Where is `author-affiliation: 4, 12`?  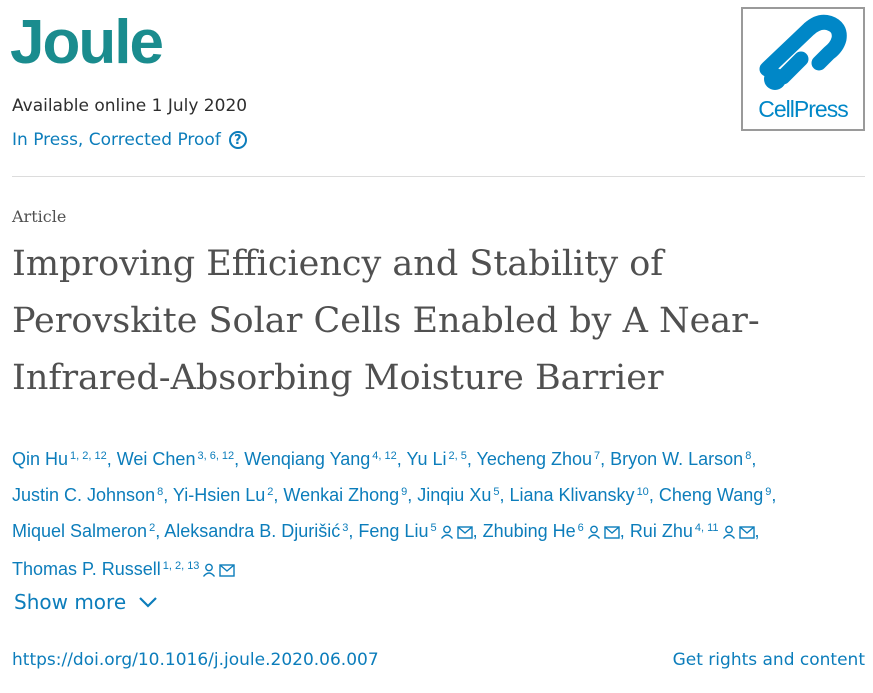 author-affiliation: 4, 12 is located at coordinates (384, 456).